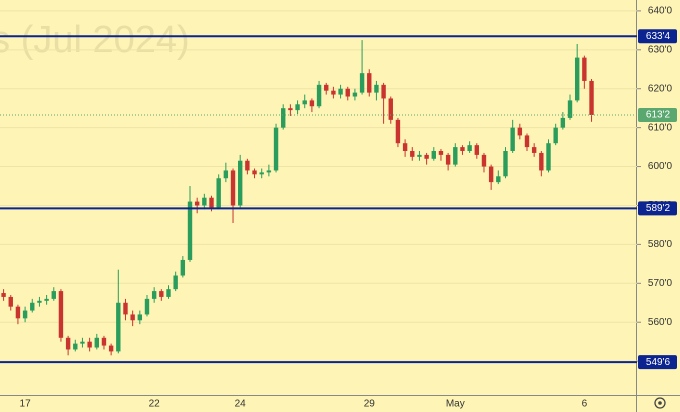  I want to click on x-tick-label: 24, so click(241, 404).